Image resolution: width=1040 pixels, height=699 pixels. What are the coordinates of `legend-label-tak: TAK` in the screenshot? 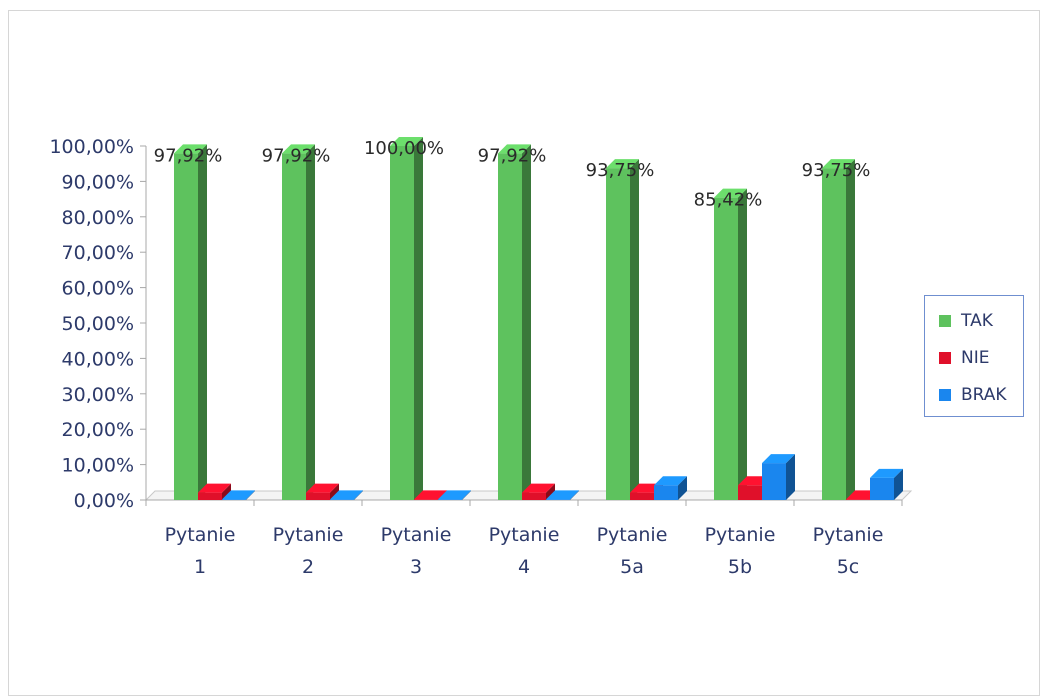 It's located at (977, 321).